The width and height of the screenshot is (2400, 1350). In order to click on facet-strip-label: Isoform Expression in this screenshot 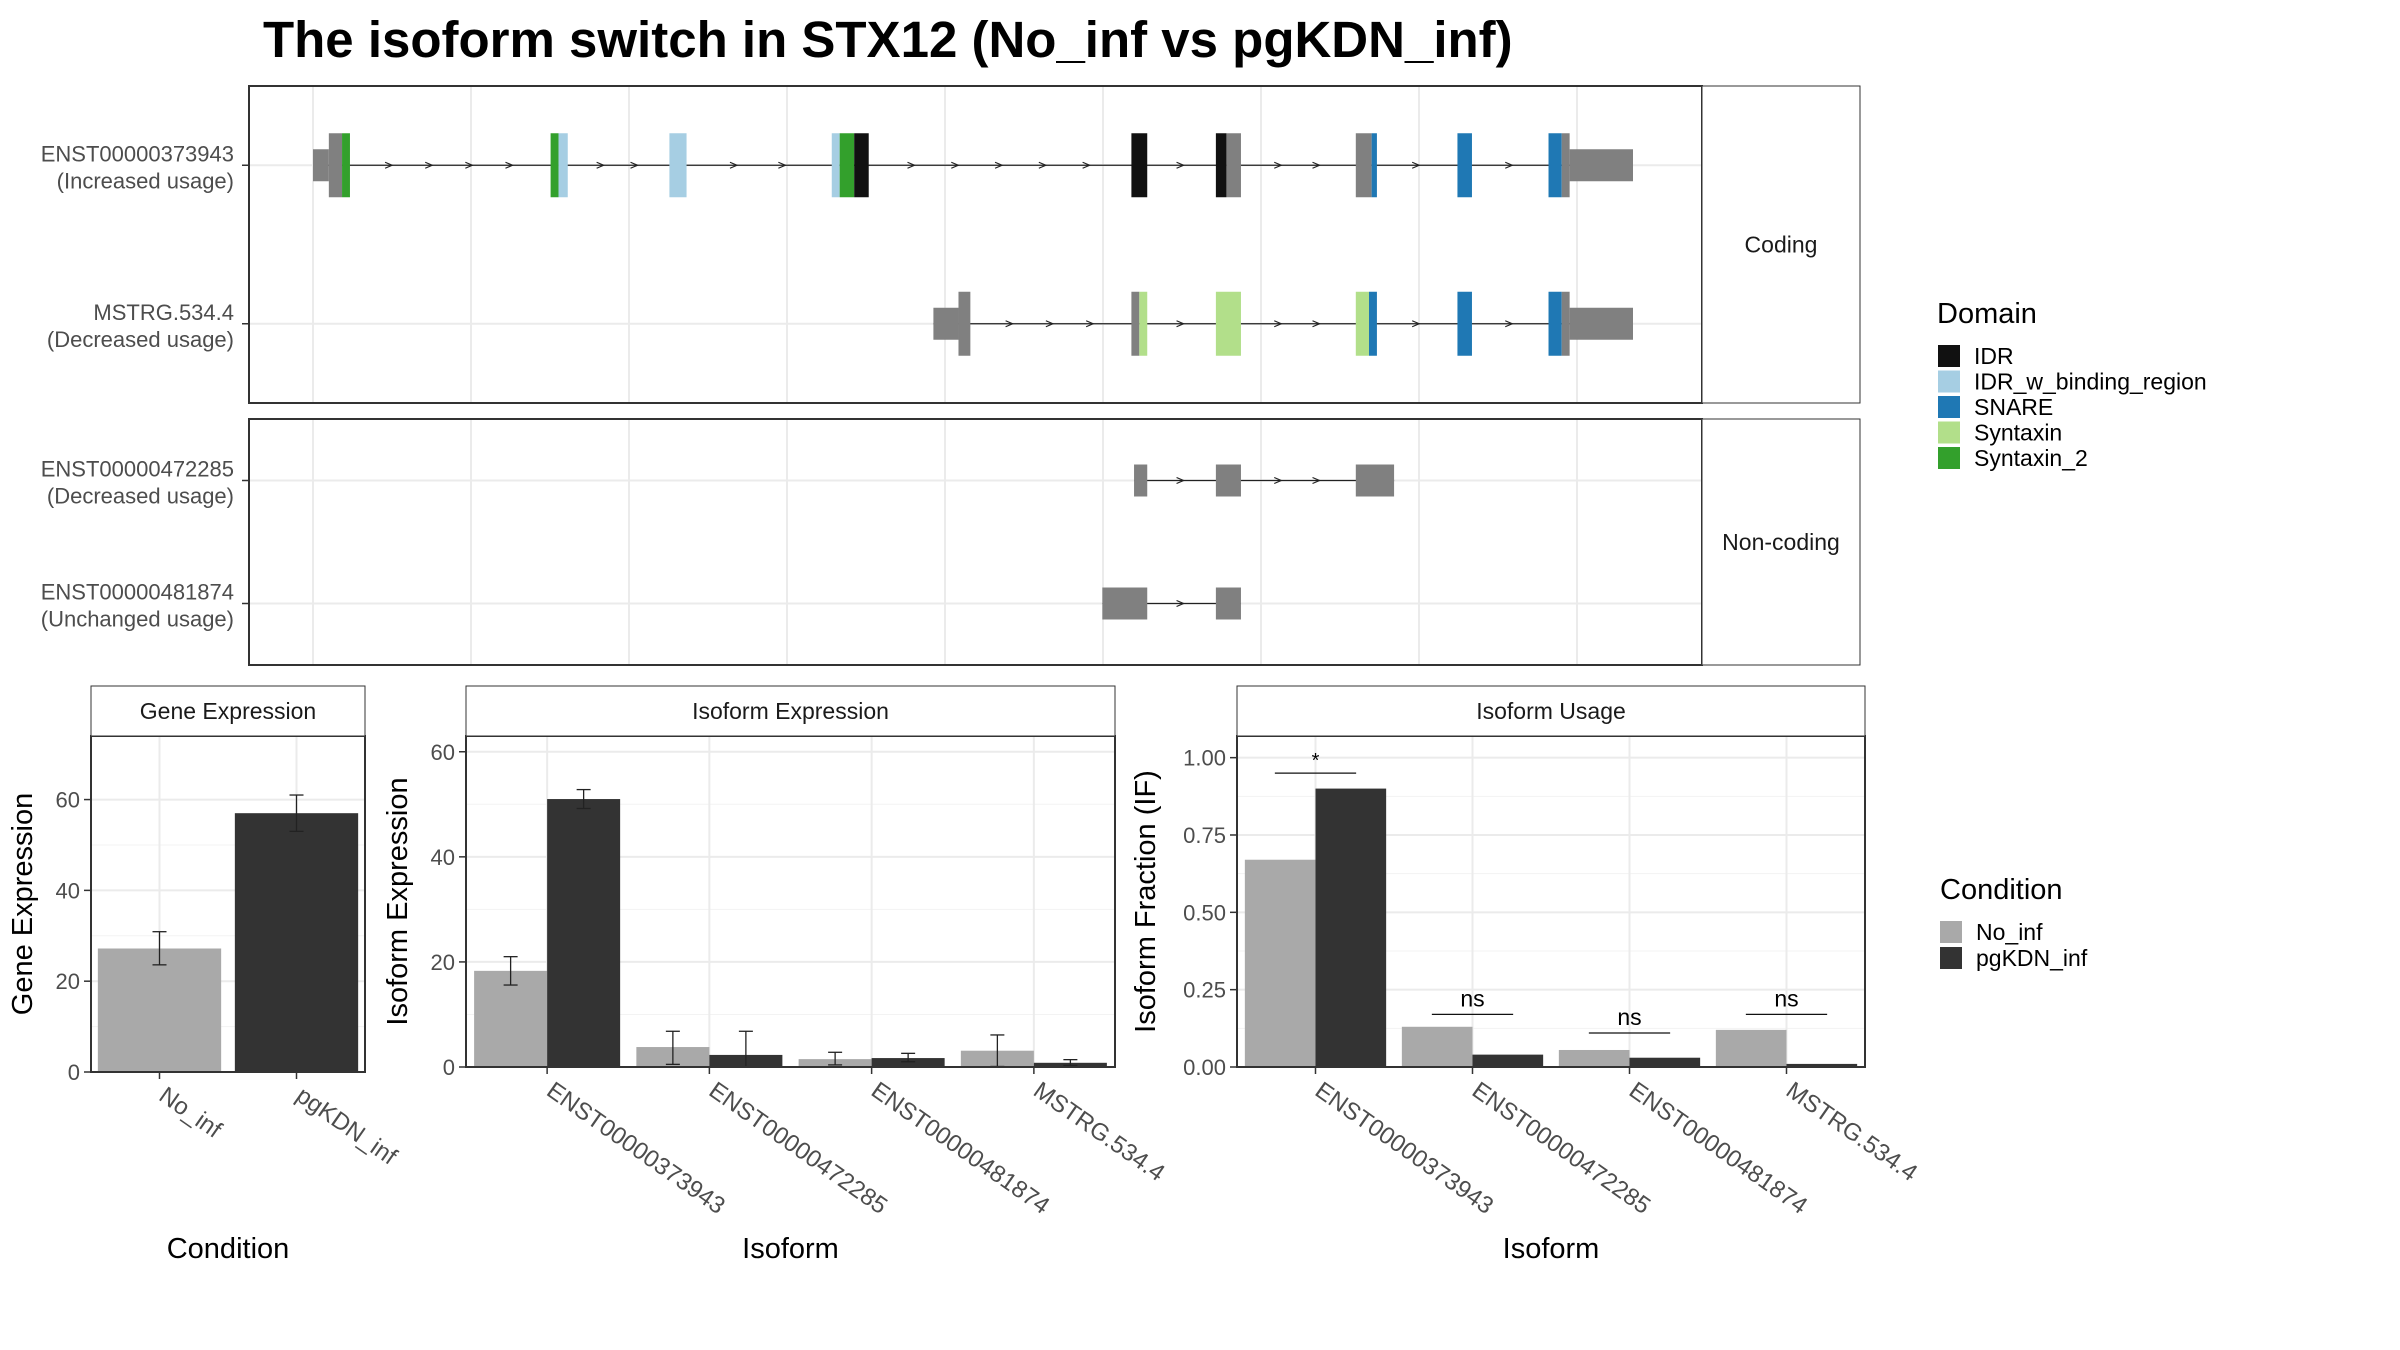, I will do `click(790, 711)`.